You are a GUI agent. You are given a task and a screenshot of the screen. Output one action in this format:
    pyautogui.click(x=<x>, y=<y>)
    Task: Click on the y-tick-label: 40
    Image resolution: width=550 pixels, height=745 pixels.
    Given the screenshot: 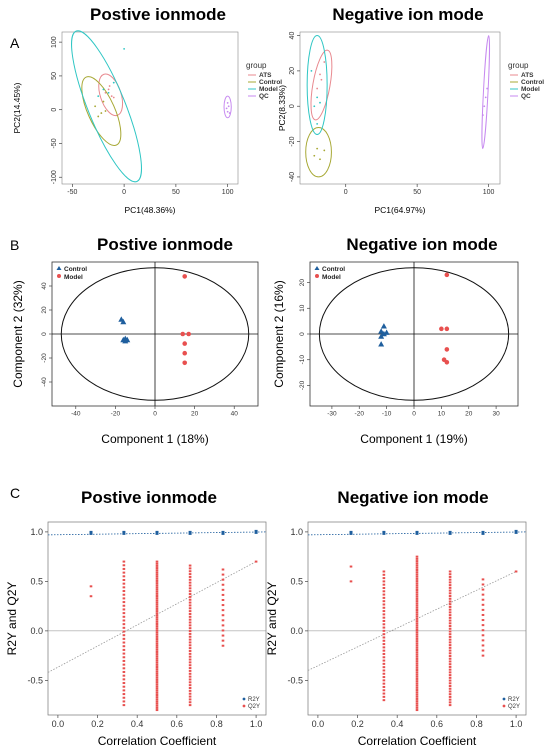 What is the action you would take?
    pyautogui.click(x=292, y=36)
    